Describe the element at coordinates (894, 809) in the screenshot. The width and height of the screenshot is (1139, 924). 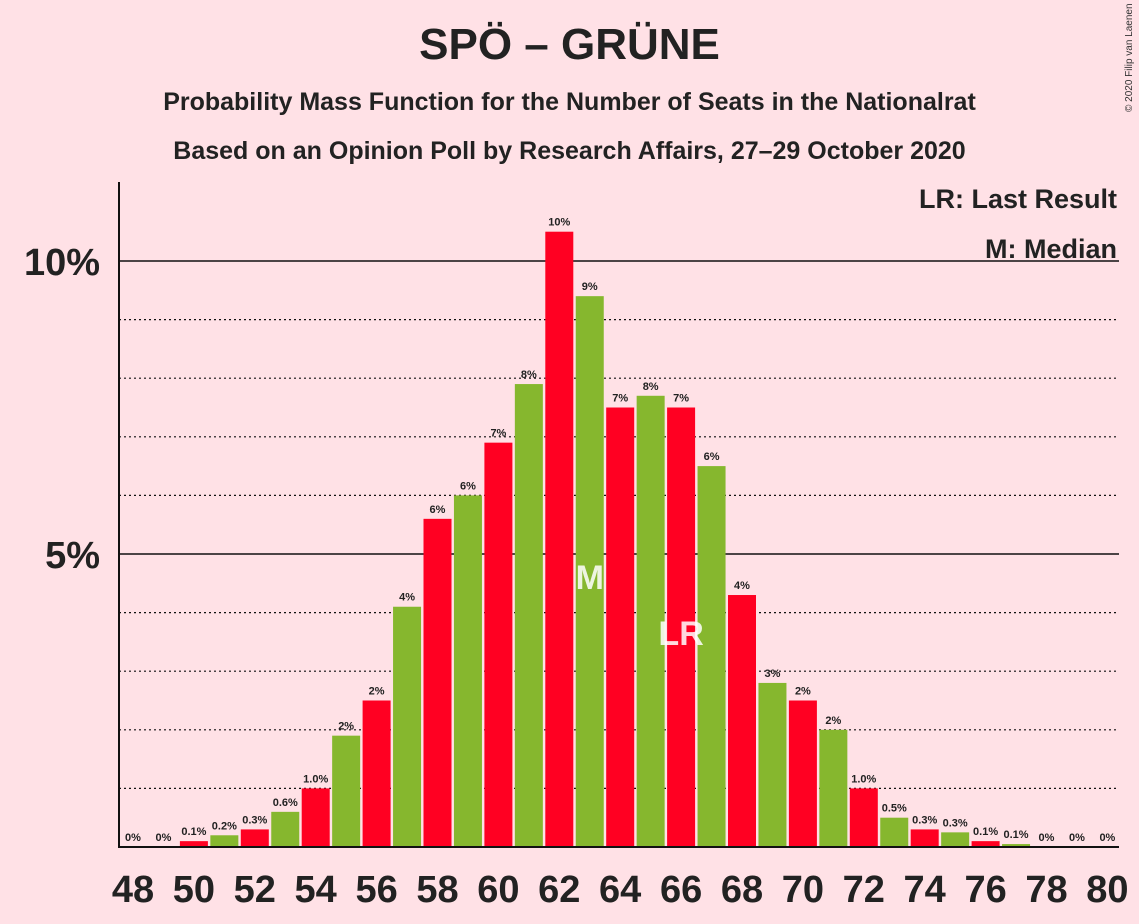
I see `data-label: 0.5%` at that location.